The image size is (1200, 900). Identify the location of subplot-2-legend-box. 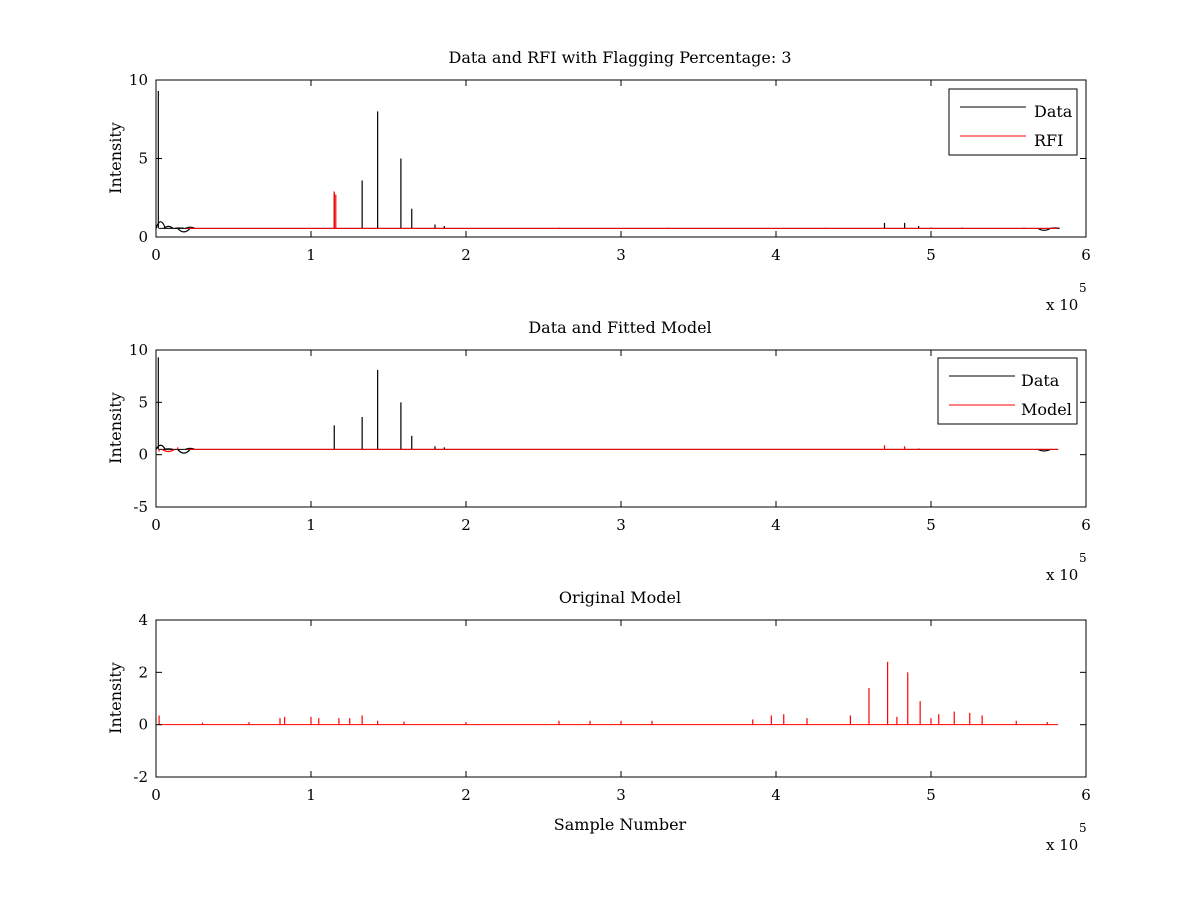
(1007, 391).